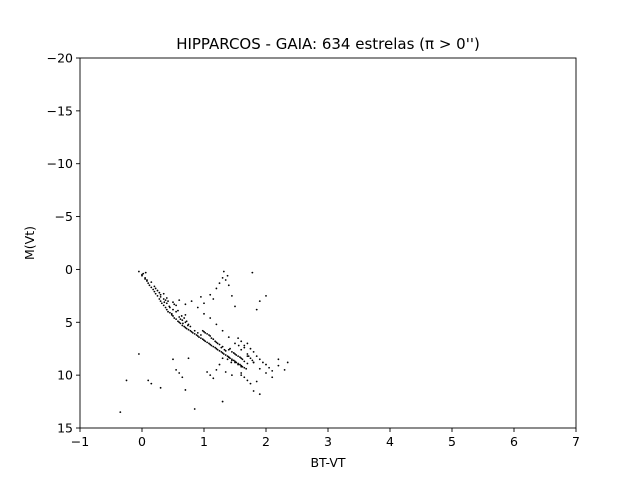 Image resolution: width=640 pixels, height=480 pixels. Describe the element at coordinates (452, 441) in the screenshot. I see `x-tick-label: 5` at that location.